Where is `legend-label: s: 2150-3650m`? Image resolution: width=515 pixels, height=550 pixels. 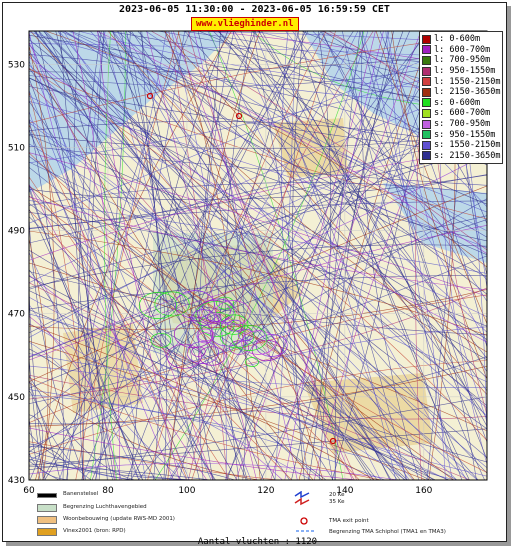
legend-label: s: 2150-3650m is located at coordinates (467, 155).